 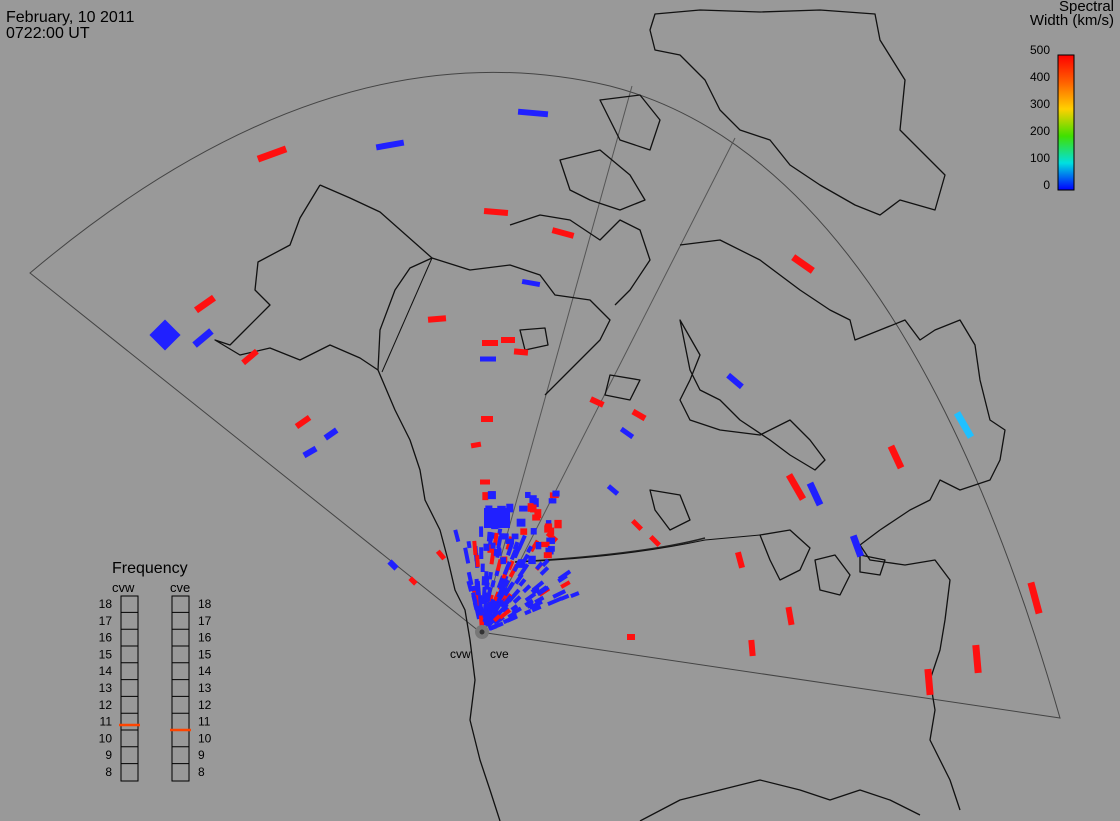 I want to click on frequency-scale-label: 16, so click(x=106, y=638).